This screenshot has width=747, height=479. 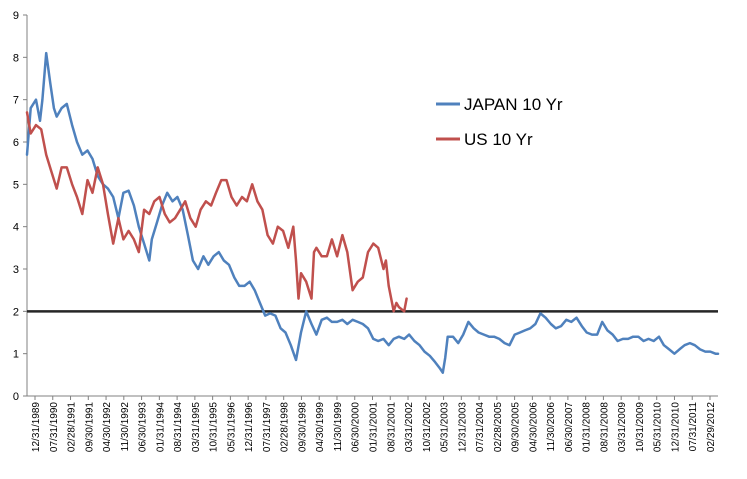 What do you see at coordinates (356, 427) in the screenshot?
I see `x-tick-label: 06/30/2000` at bounding box center [356, 427].